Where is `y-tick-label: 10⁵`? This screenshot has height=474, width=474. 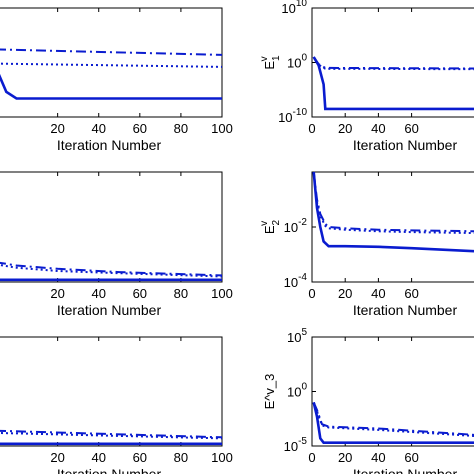
y-tick-label: 10⁵ is located at coordinates (297, 336).